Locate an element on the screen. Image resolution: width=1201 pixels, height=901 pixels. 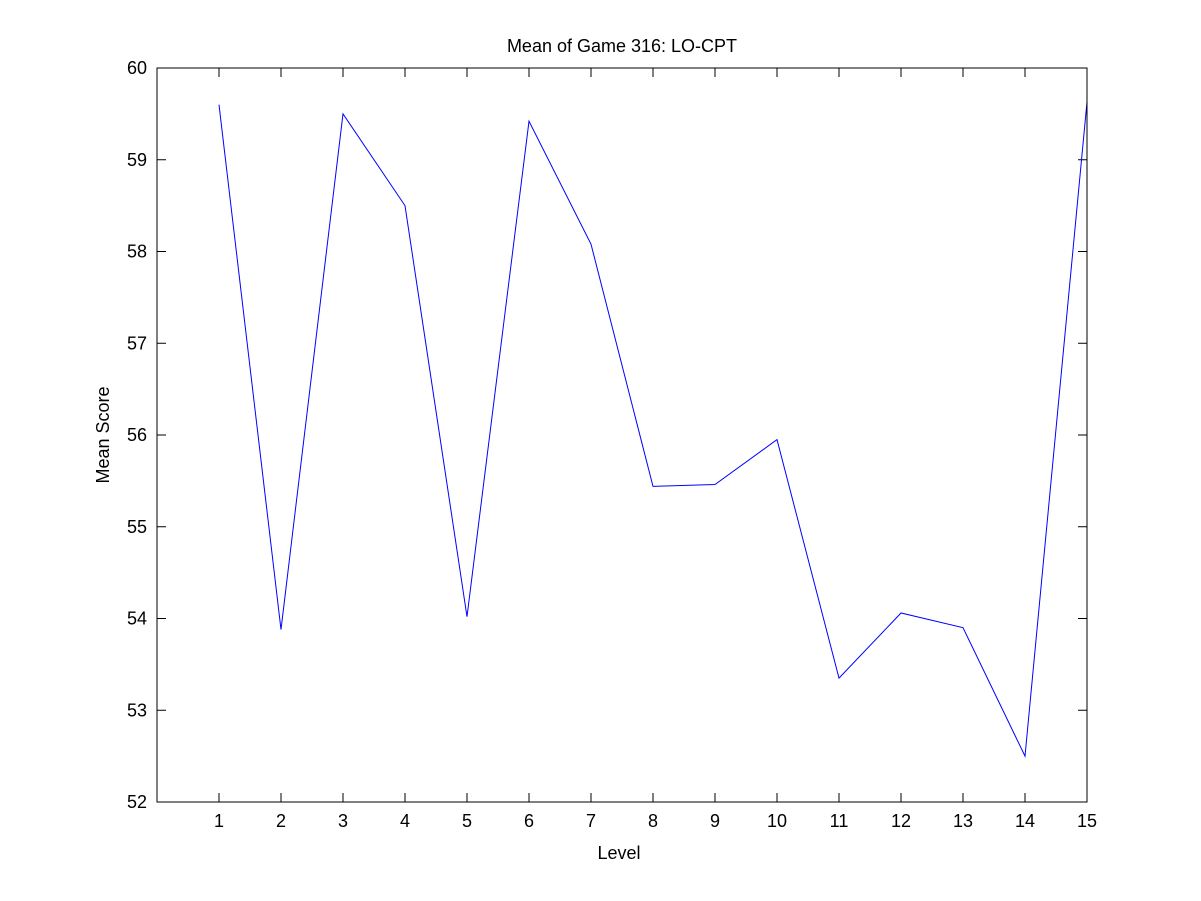
y-tick-labels: 52 53 54 55 56 57 58 59 60 is located at coordinates (137, 435).